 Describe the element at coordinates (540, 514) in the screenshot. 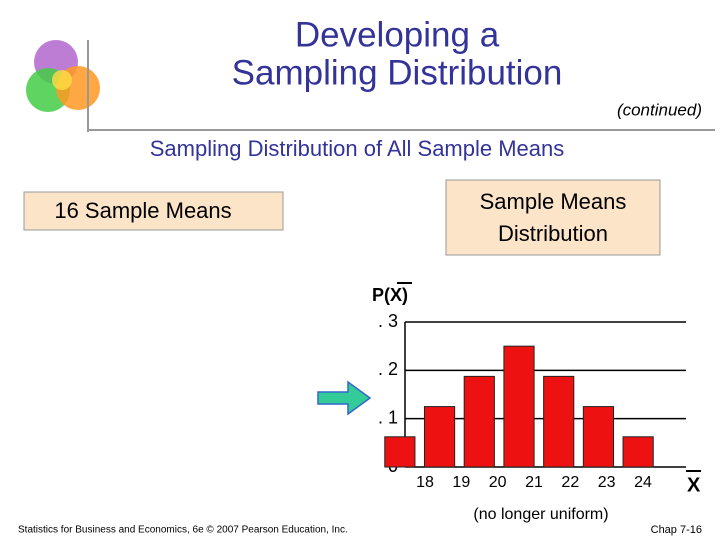

I see `annotation: (no longer uniform)` at that location.